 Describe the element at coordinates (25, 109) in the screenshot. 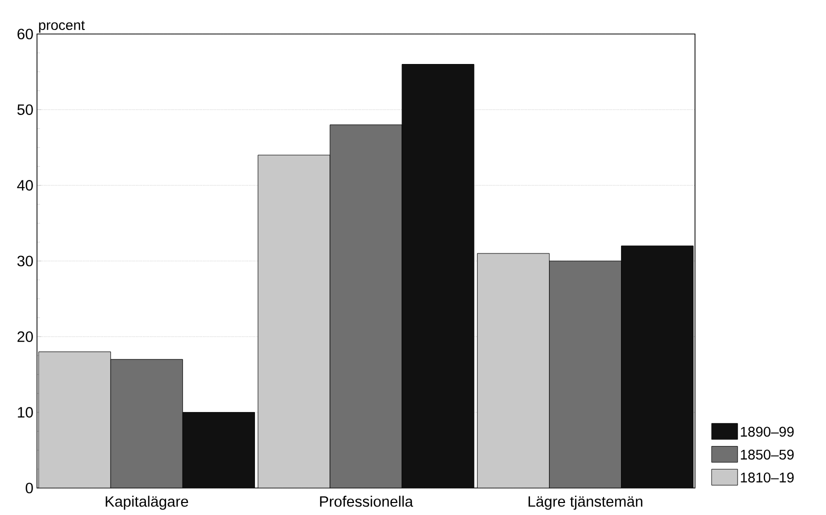

I see `y-tick-label: 50` at that location.